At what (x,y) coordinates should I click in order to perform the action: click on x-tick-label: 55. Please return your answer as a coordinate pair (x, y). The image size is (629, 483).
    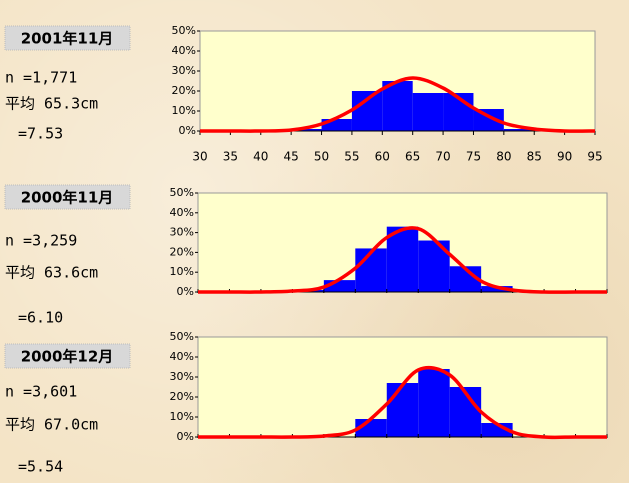
    Looking at the image, I should click on (351, 157).